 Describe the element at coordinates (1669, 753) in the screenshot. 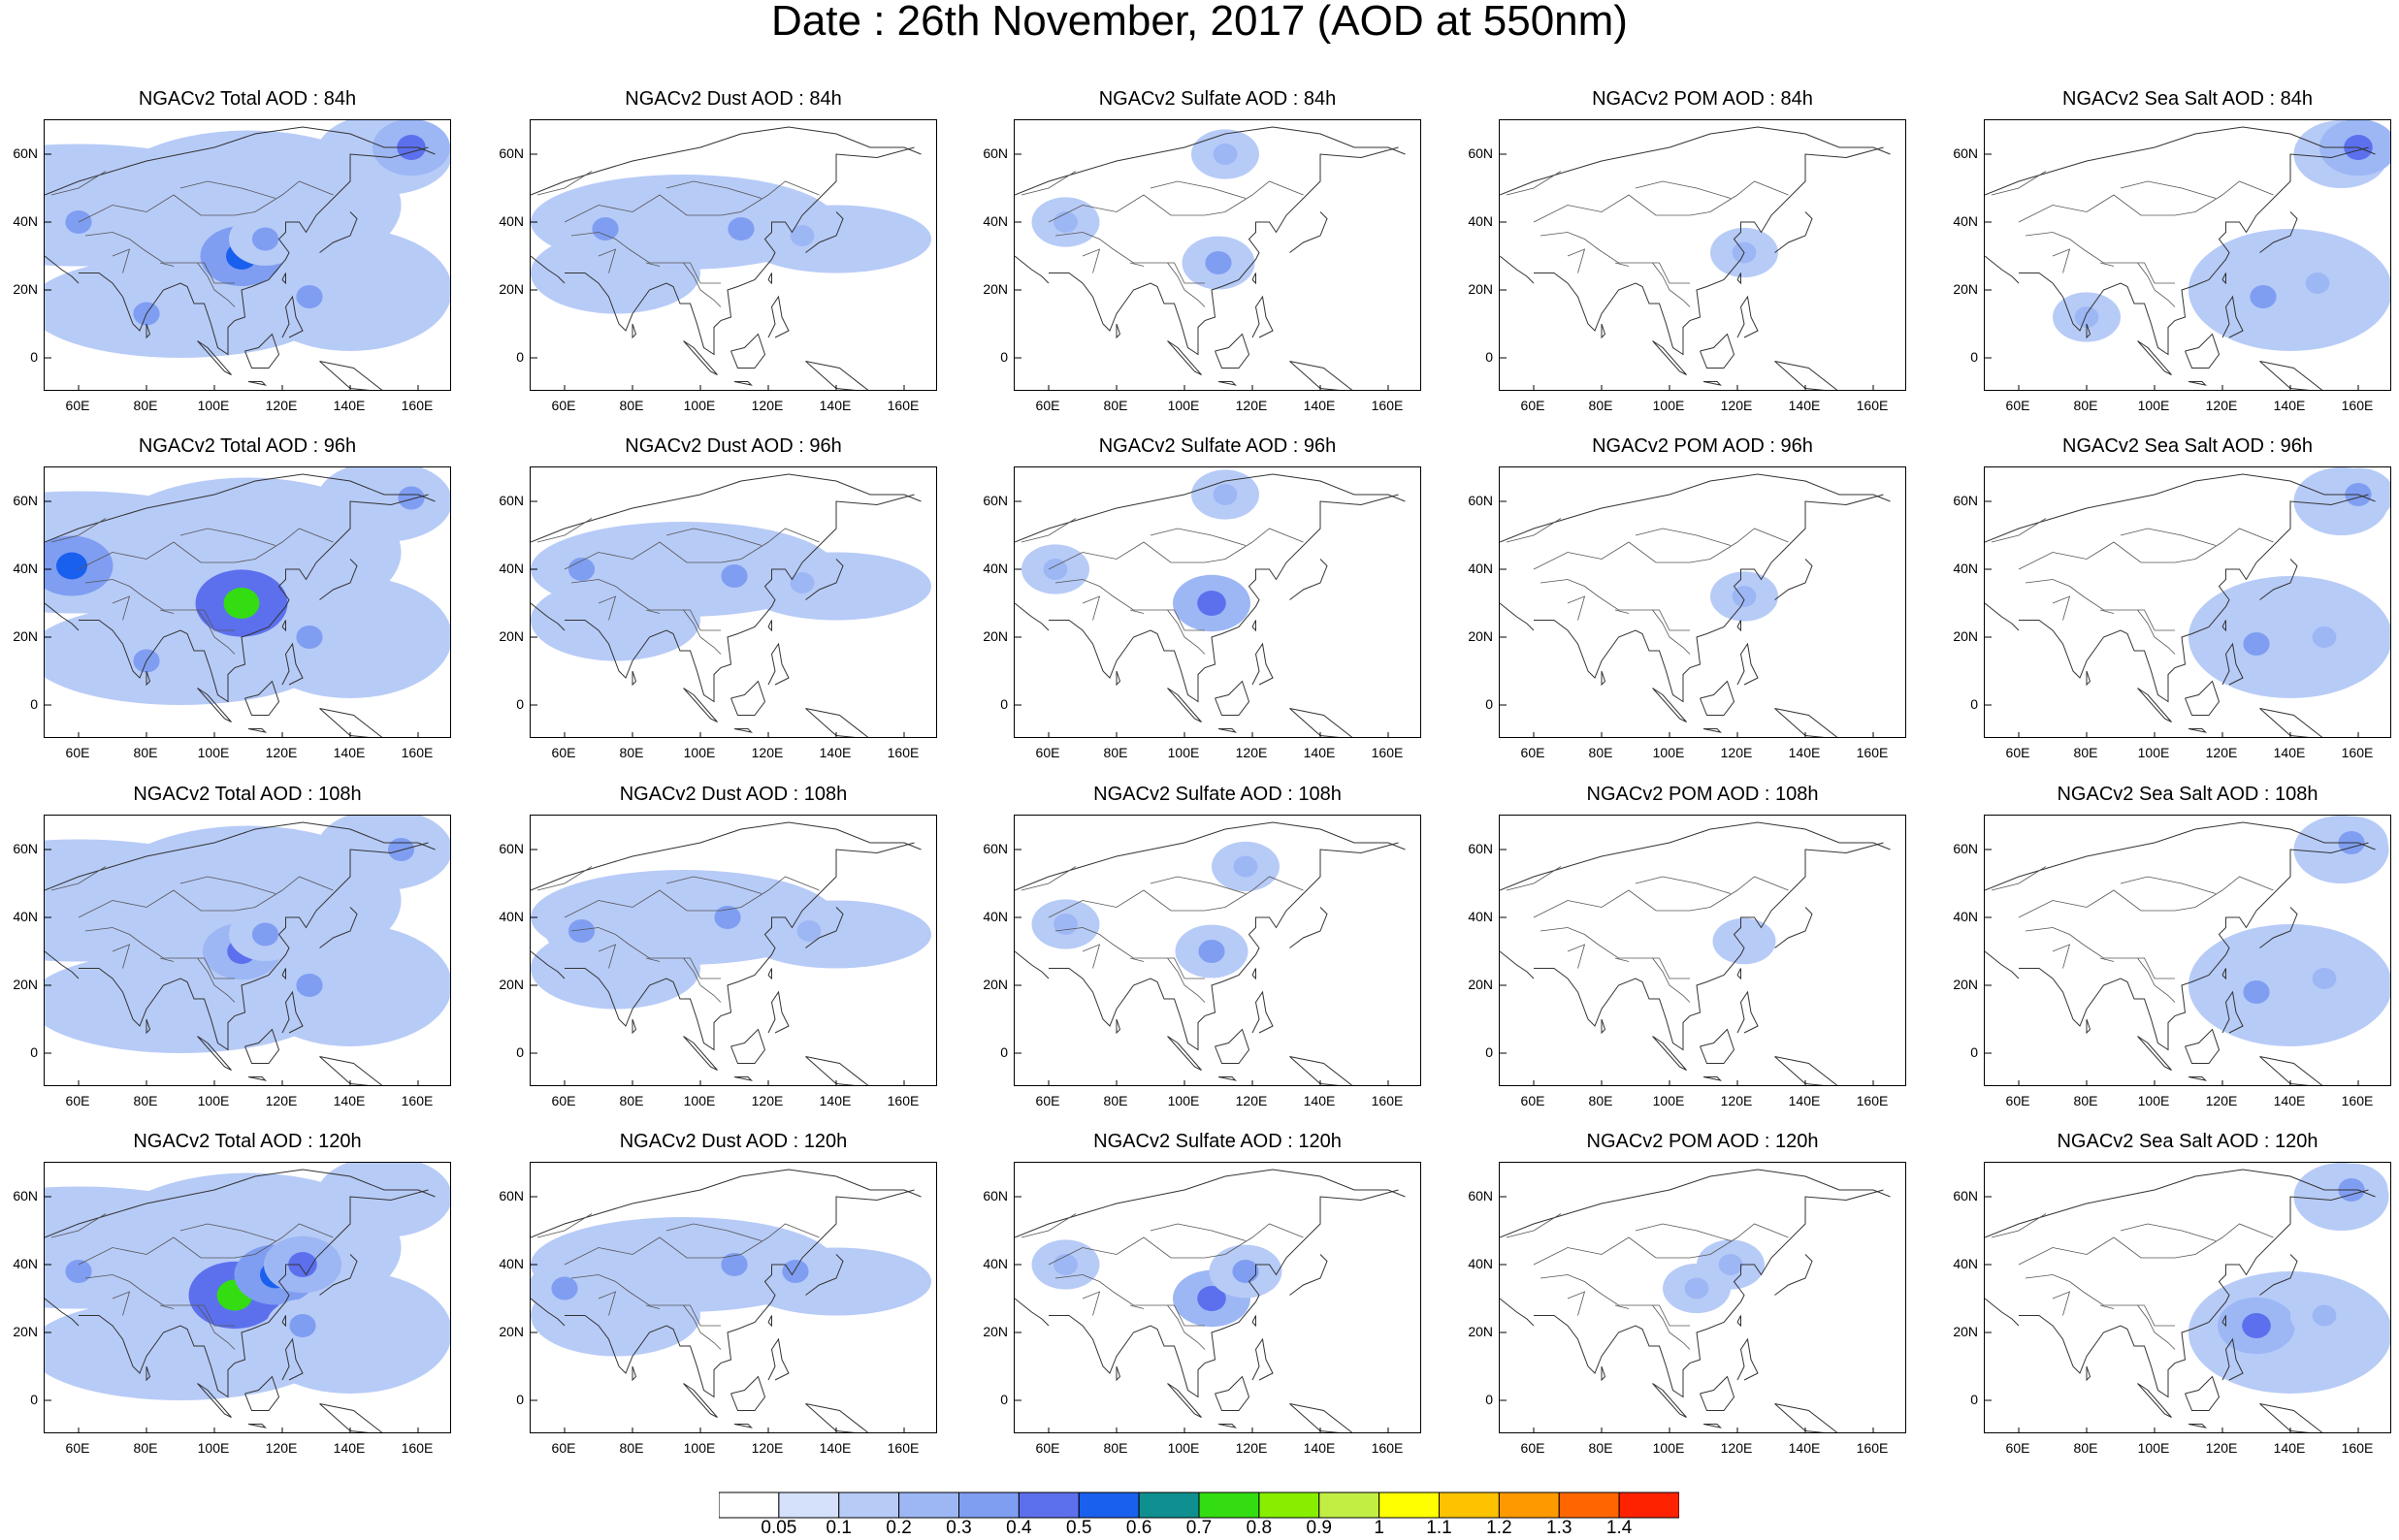

I see `x-tick-label: 100E` at that location.